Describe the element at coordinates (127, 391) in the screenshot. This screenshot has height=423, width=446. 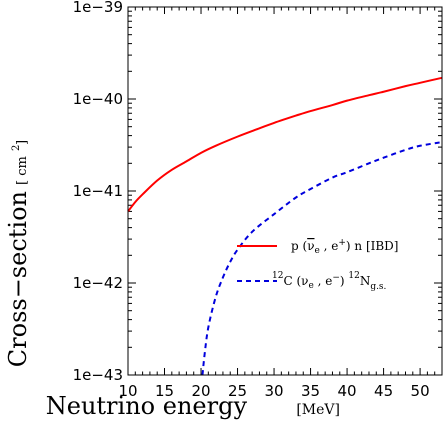
I see `x-tick-label: 10` at that location.